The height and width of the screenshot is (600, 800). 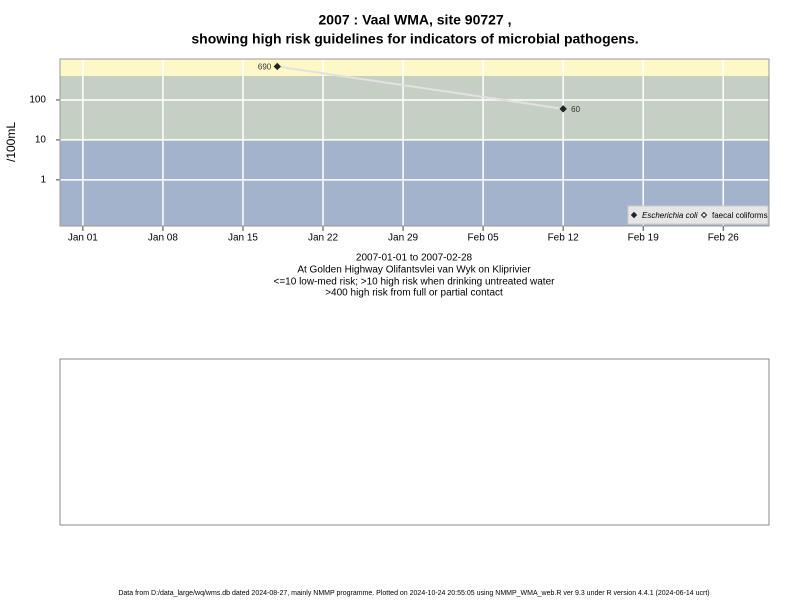 I want to click on x-tick-label: Jan 08, so click(x=163, y=238).